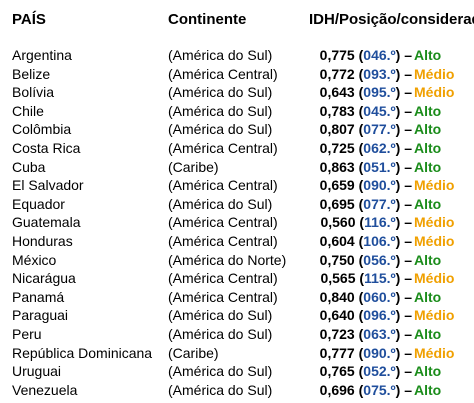  What do you see at coordinates (391, 19) in the screenshot?
I see `idh-column-header: IDH/Posição/considerado:` at bounding box center [391, 19].